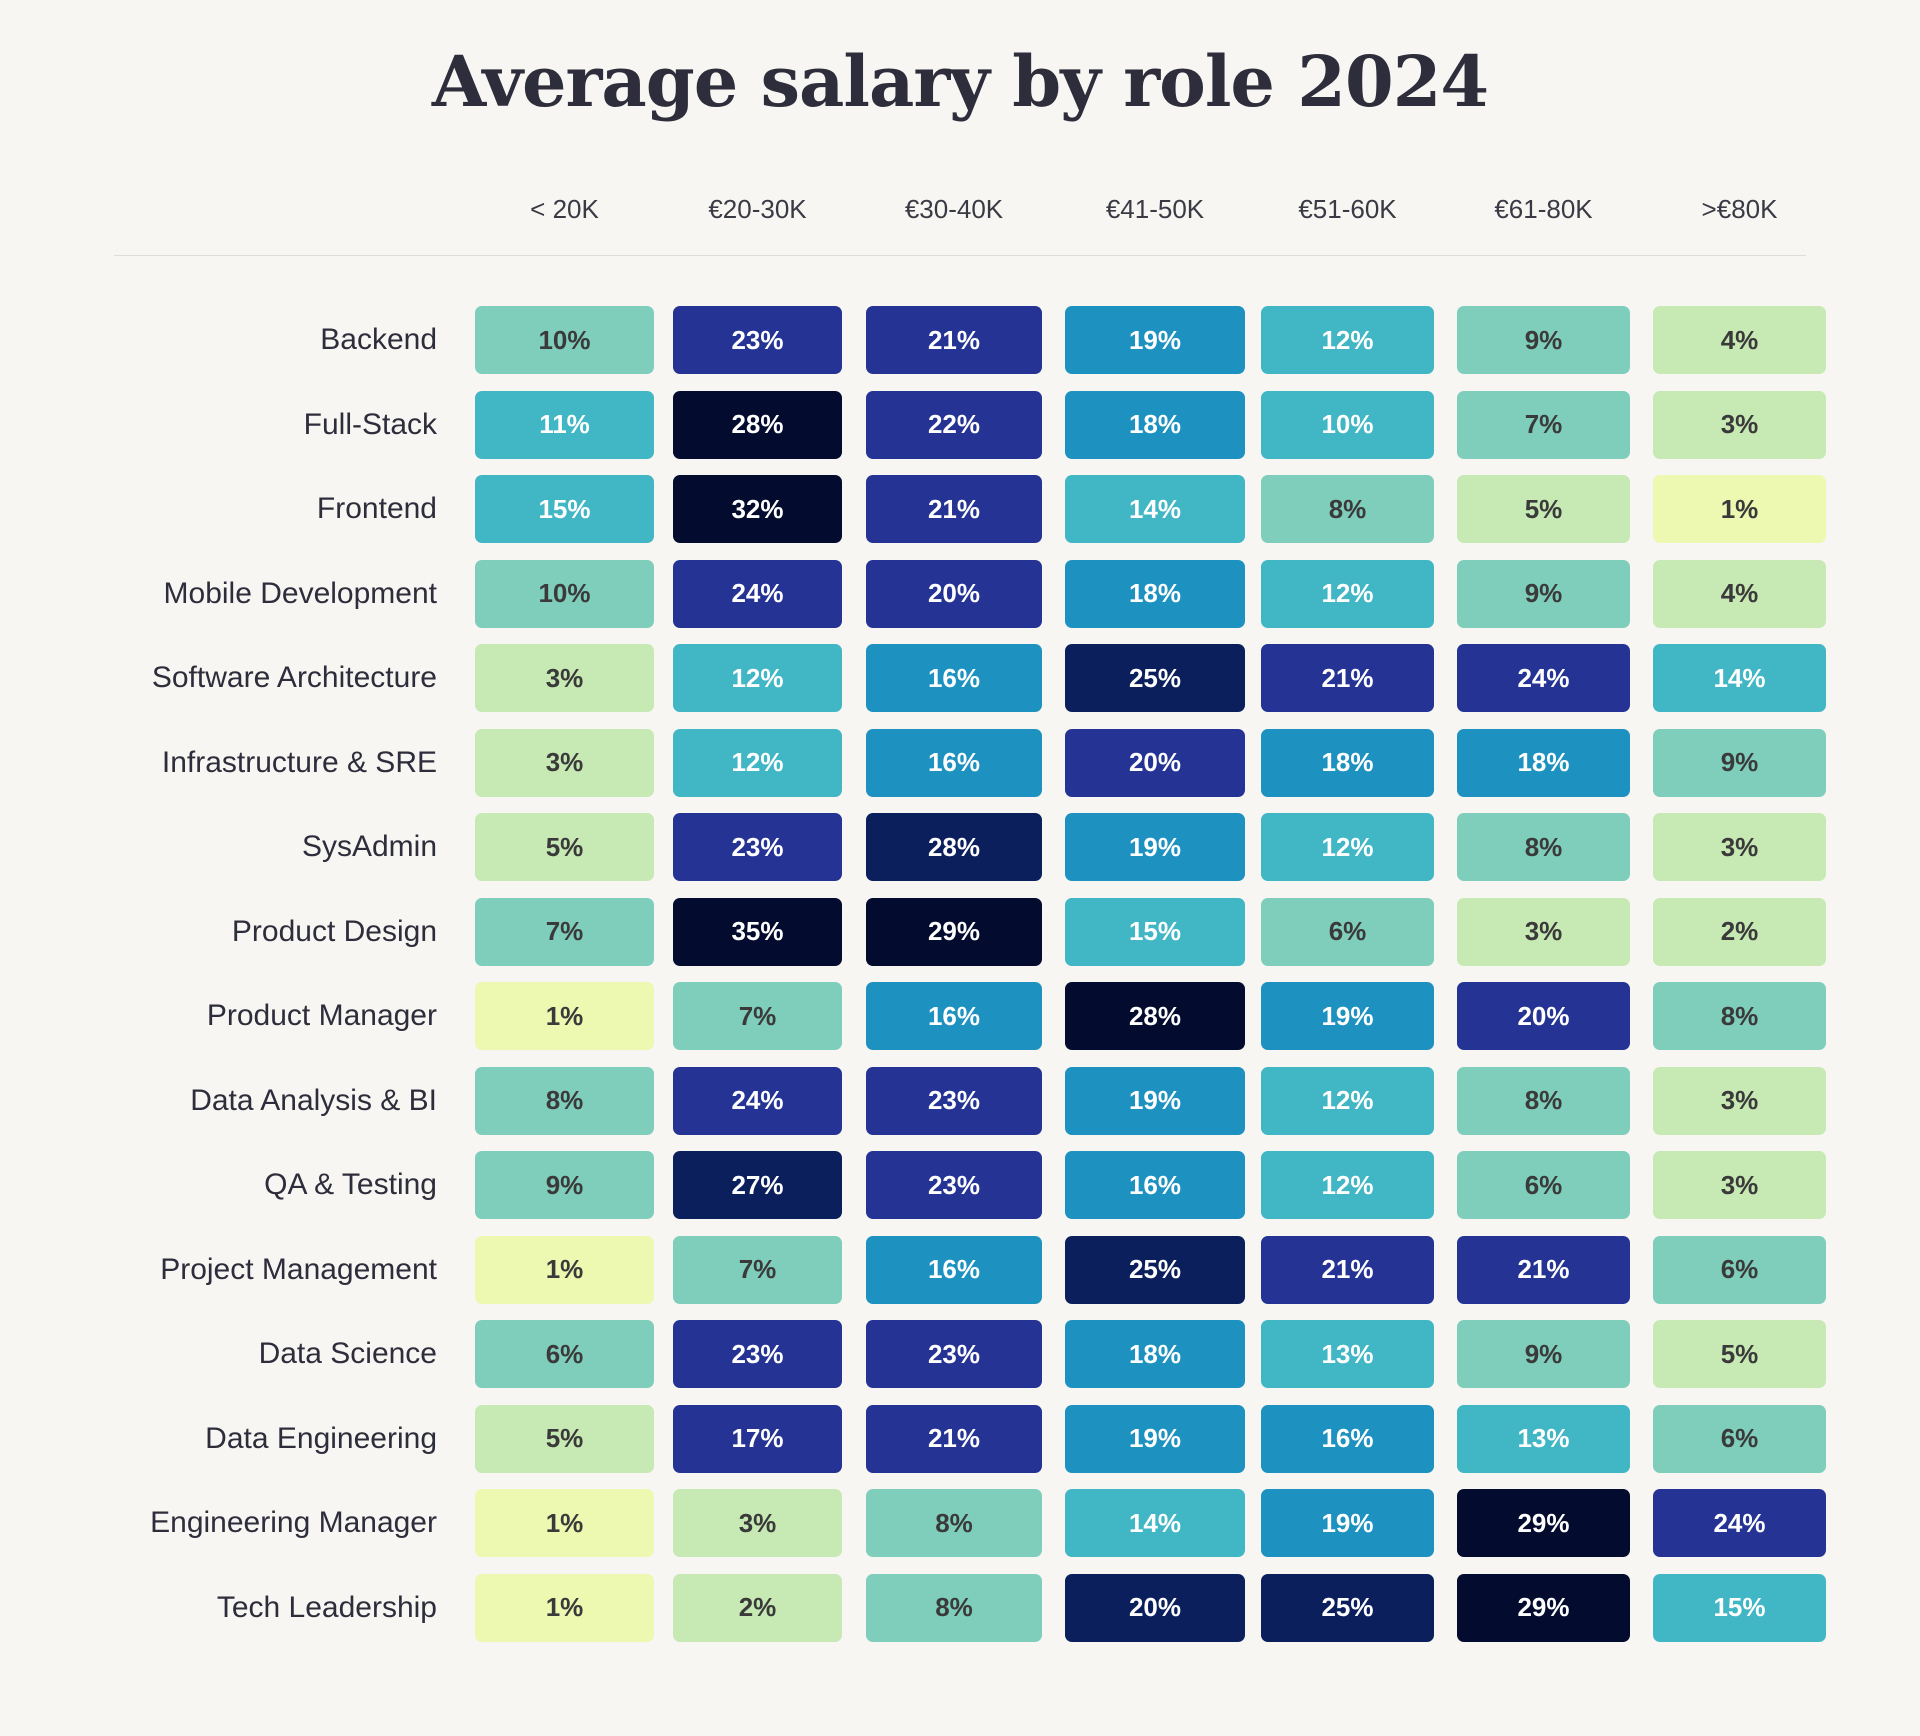  I want to click on cell-value-label: 22%, so click(954, 424).